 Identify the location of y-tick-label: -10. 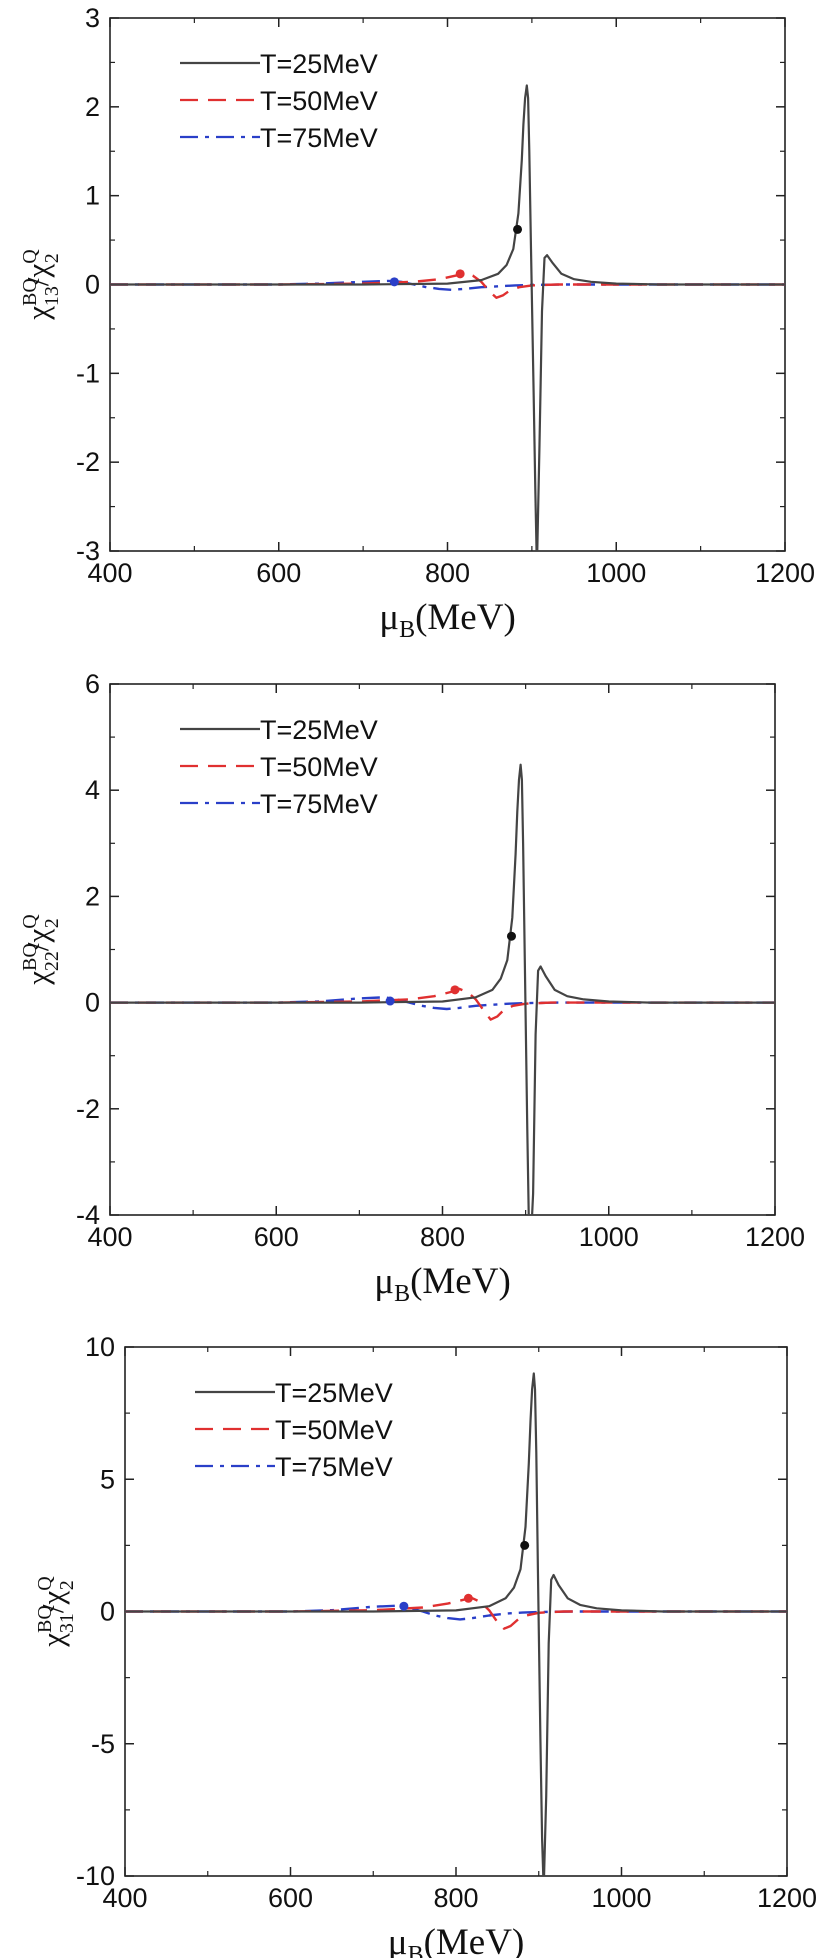
(95, 1876).